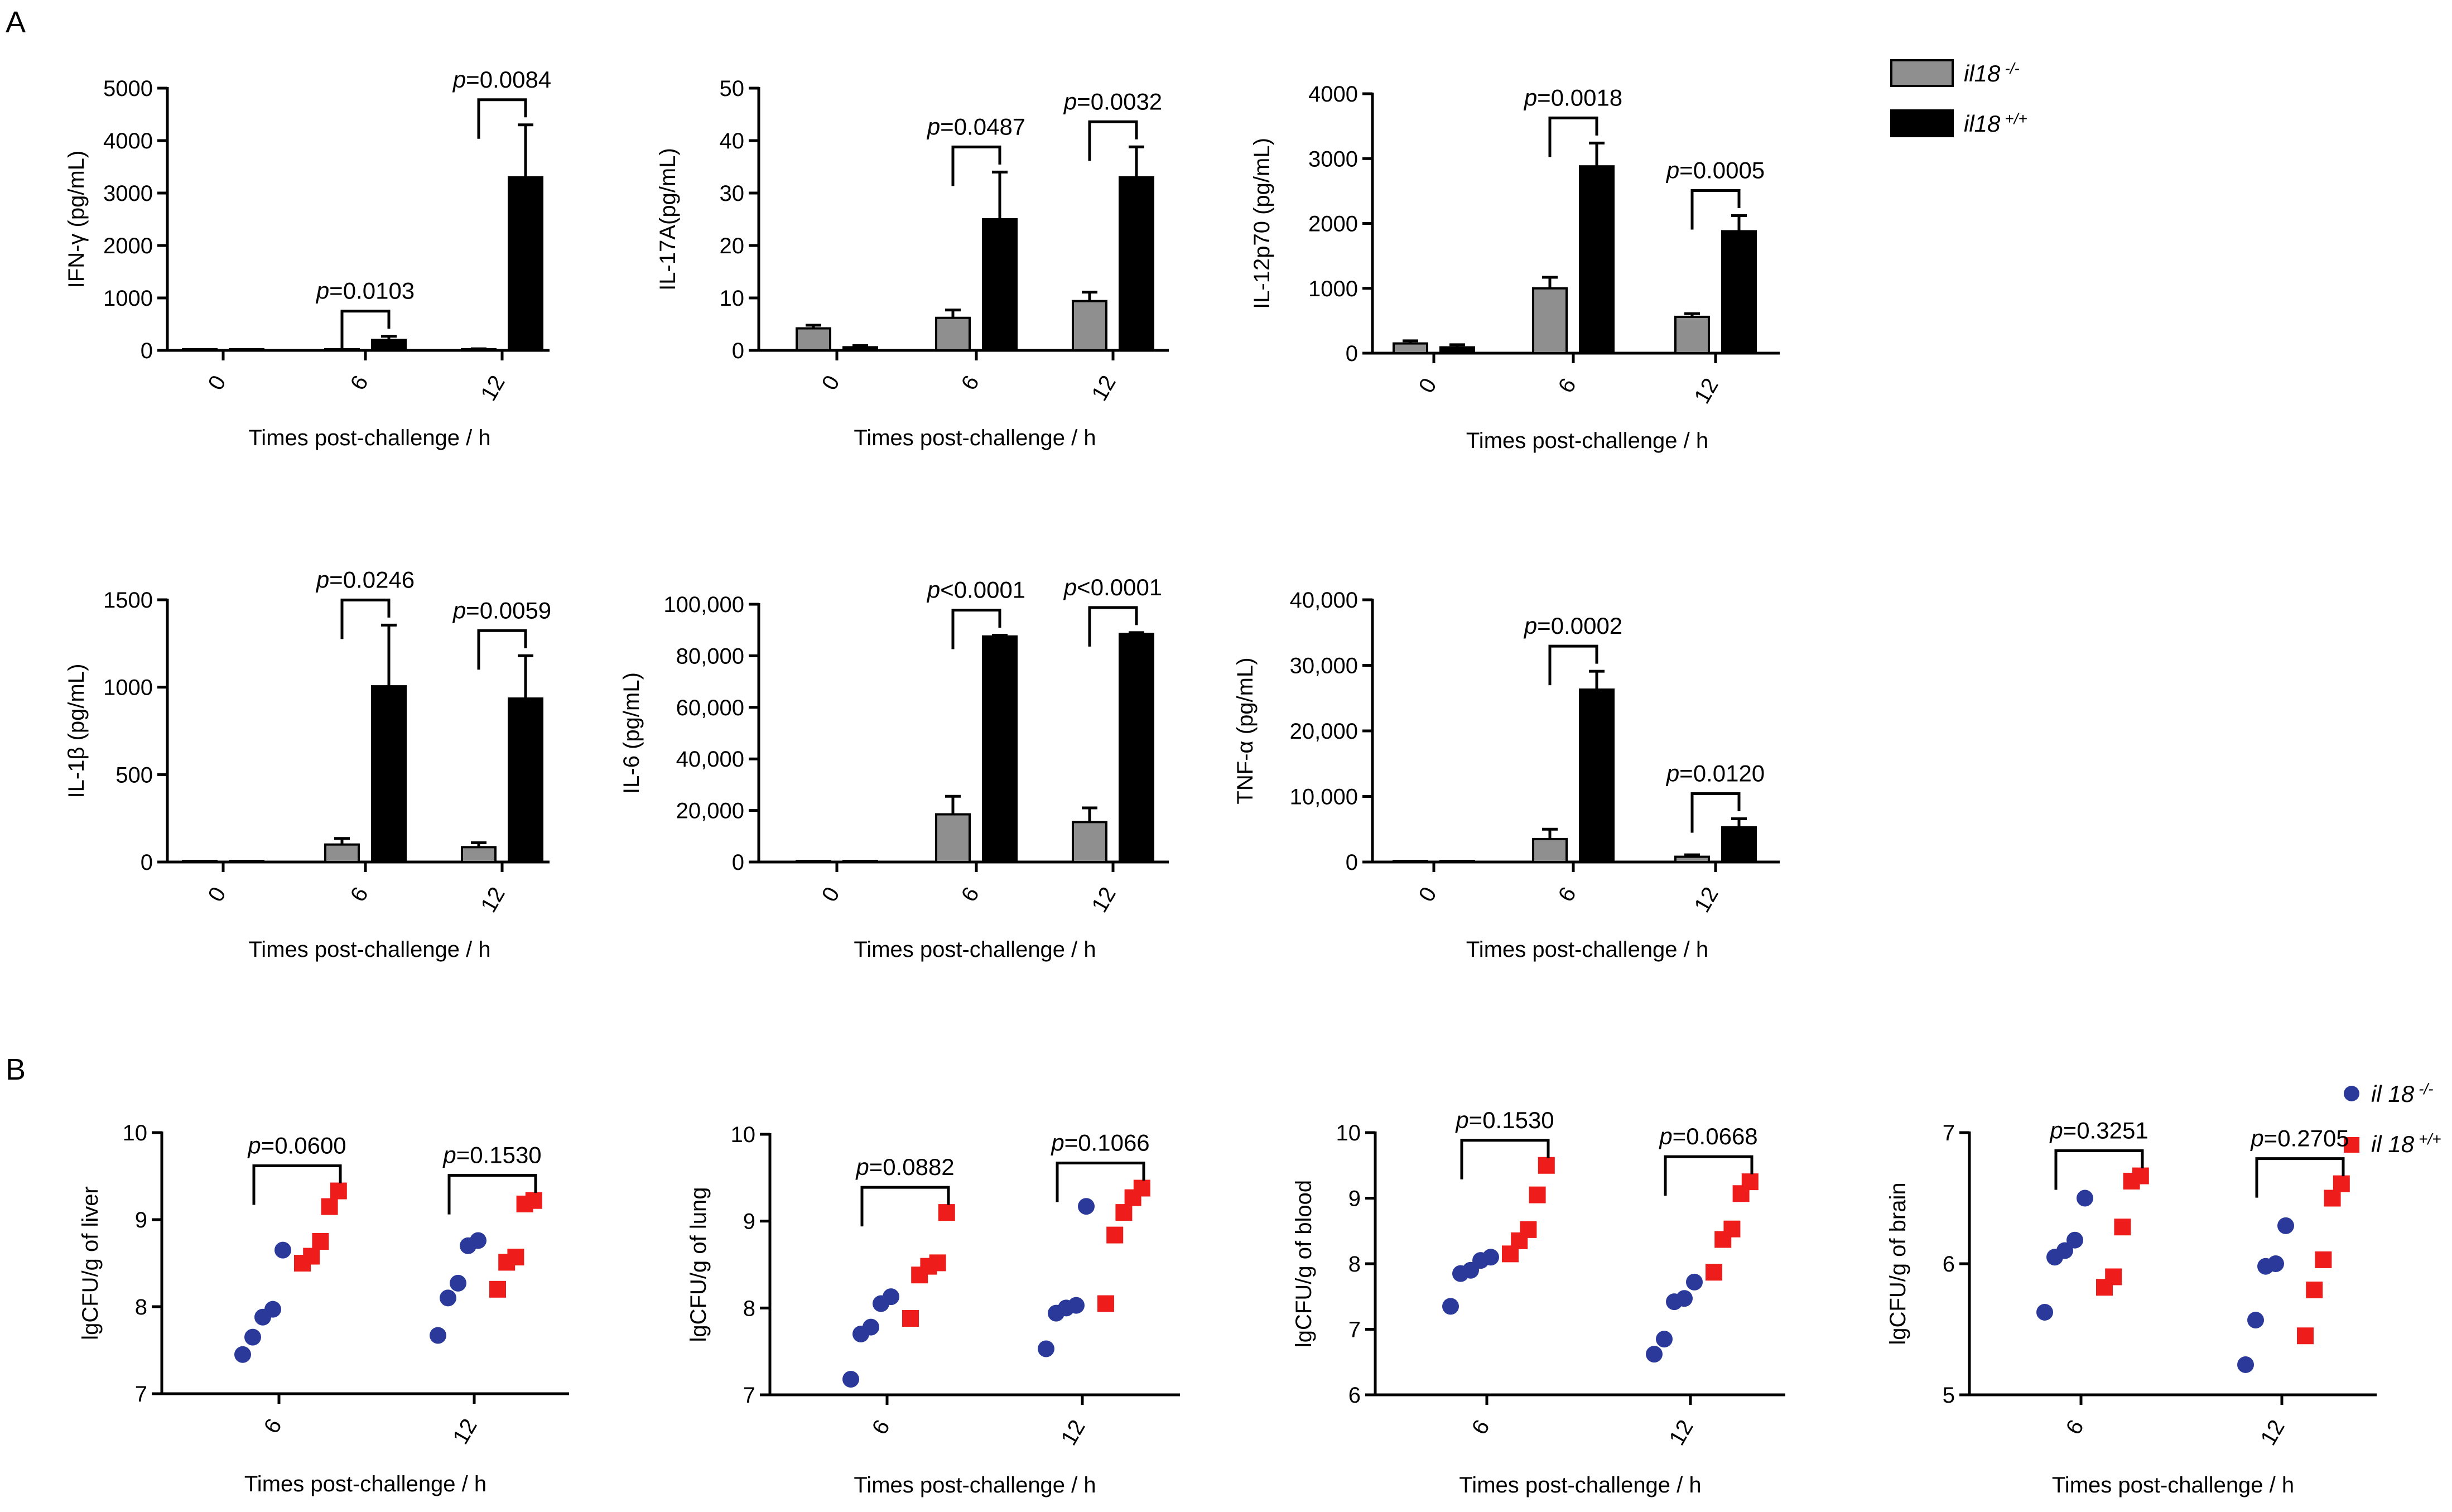 The width and height of the screenshot is (2452, 1512). I want to click on y-tick-label: 80,000, so click(710, 656).